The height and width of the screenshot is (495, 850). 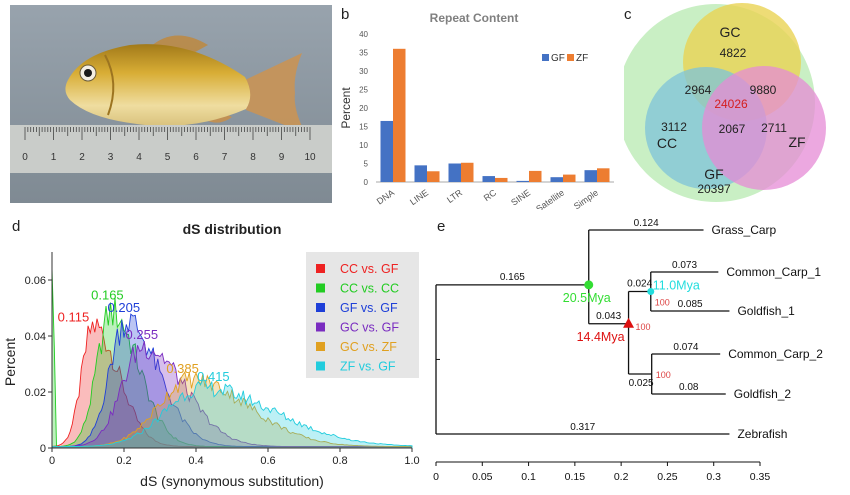 What do you see at coordinates (54, 157) in the screenshot?
I see `ruler-number: 1` at bounding box center [54, 157].